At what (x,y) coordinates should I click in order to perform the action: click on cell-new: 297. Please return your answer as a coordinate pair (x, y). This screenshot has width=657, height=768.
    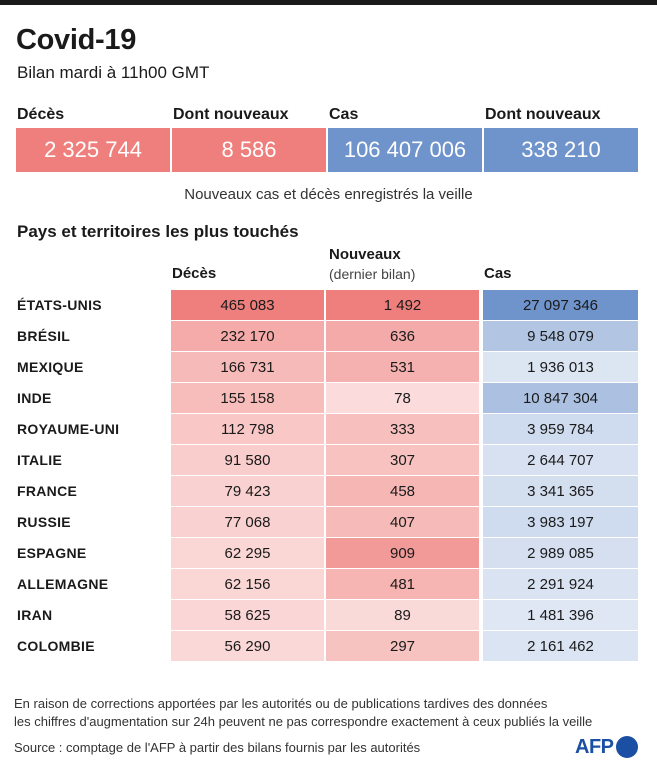
    Looking at the image, I should click on (402, 646).